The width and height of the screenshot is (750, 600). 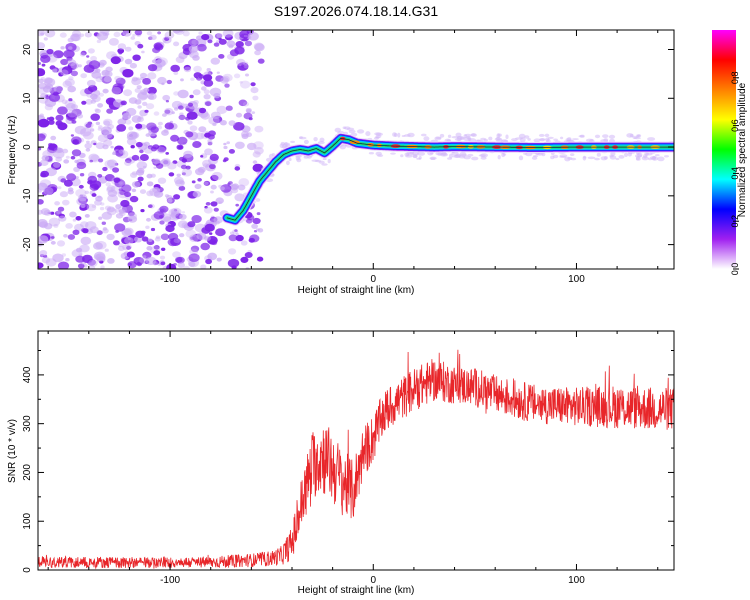 I want to click on colorbar-tick-label: 0.4, so click(x=735, y=173).